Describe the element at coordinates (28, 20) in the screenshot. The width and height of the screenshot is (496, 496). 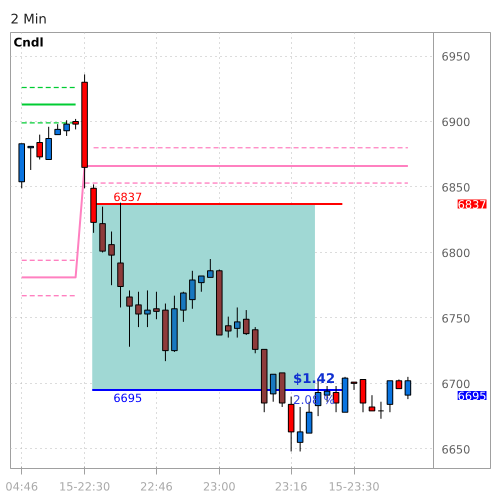
I see `chart-title: 2 Min` at that location.